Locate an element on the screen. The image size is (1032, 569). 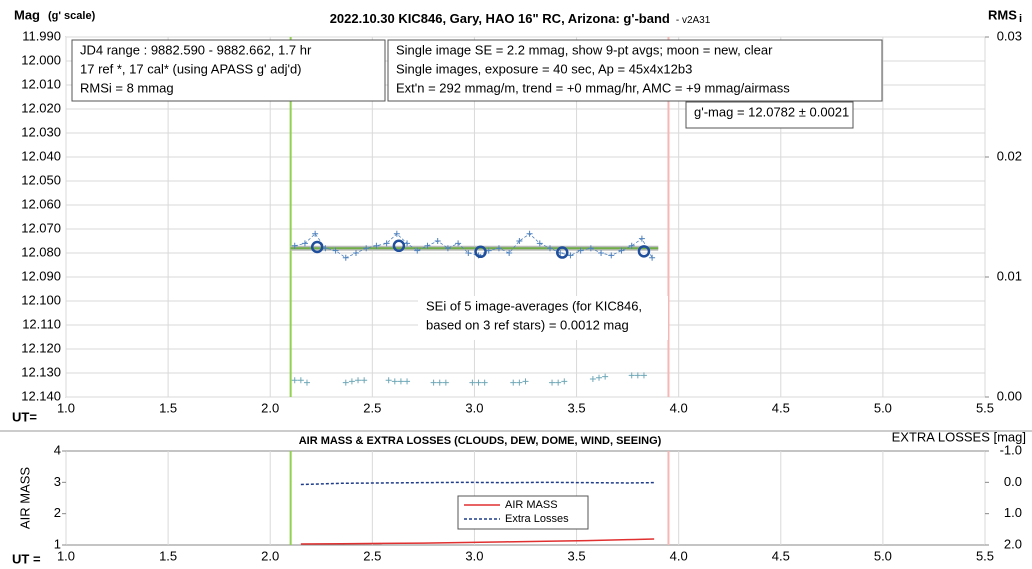
y-tick-label: 12.020 is located at coordinates (41, 107).